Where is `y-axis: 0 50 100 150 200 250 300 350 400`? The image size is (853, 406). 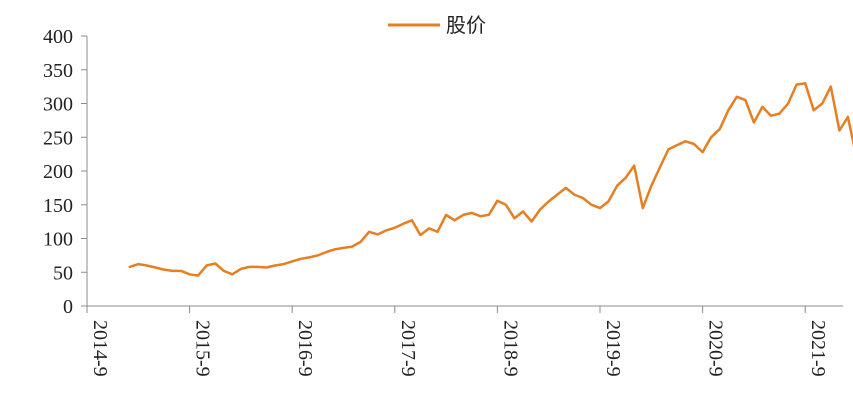 y-axis: 0 50 100 150 200 250 300 350 400 is located at coordinates (65, 172).